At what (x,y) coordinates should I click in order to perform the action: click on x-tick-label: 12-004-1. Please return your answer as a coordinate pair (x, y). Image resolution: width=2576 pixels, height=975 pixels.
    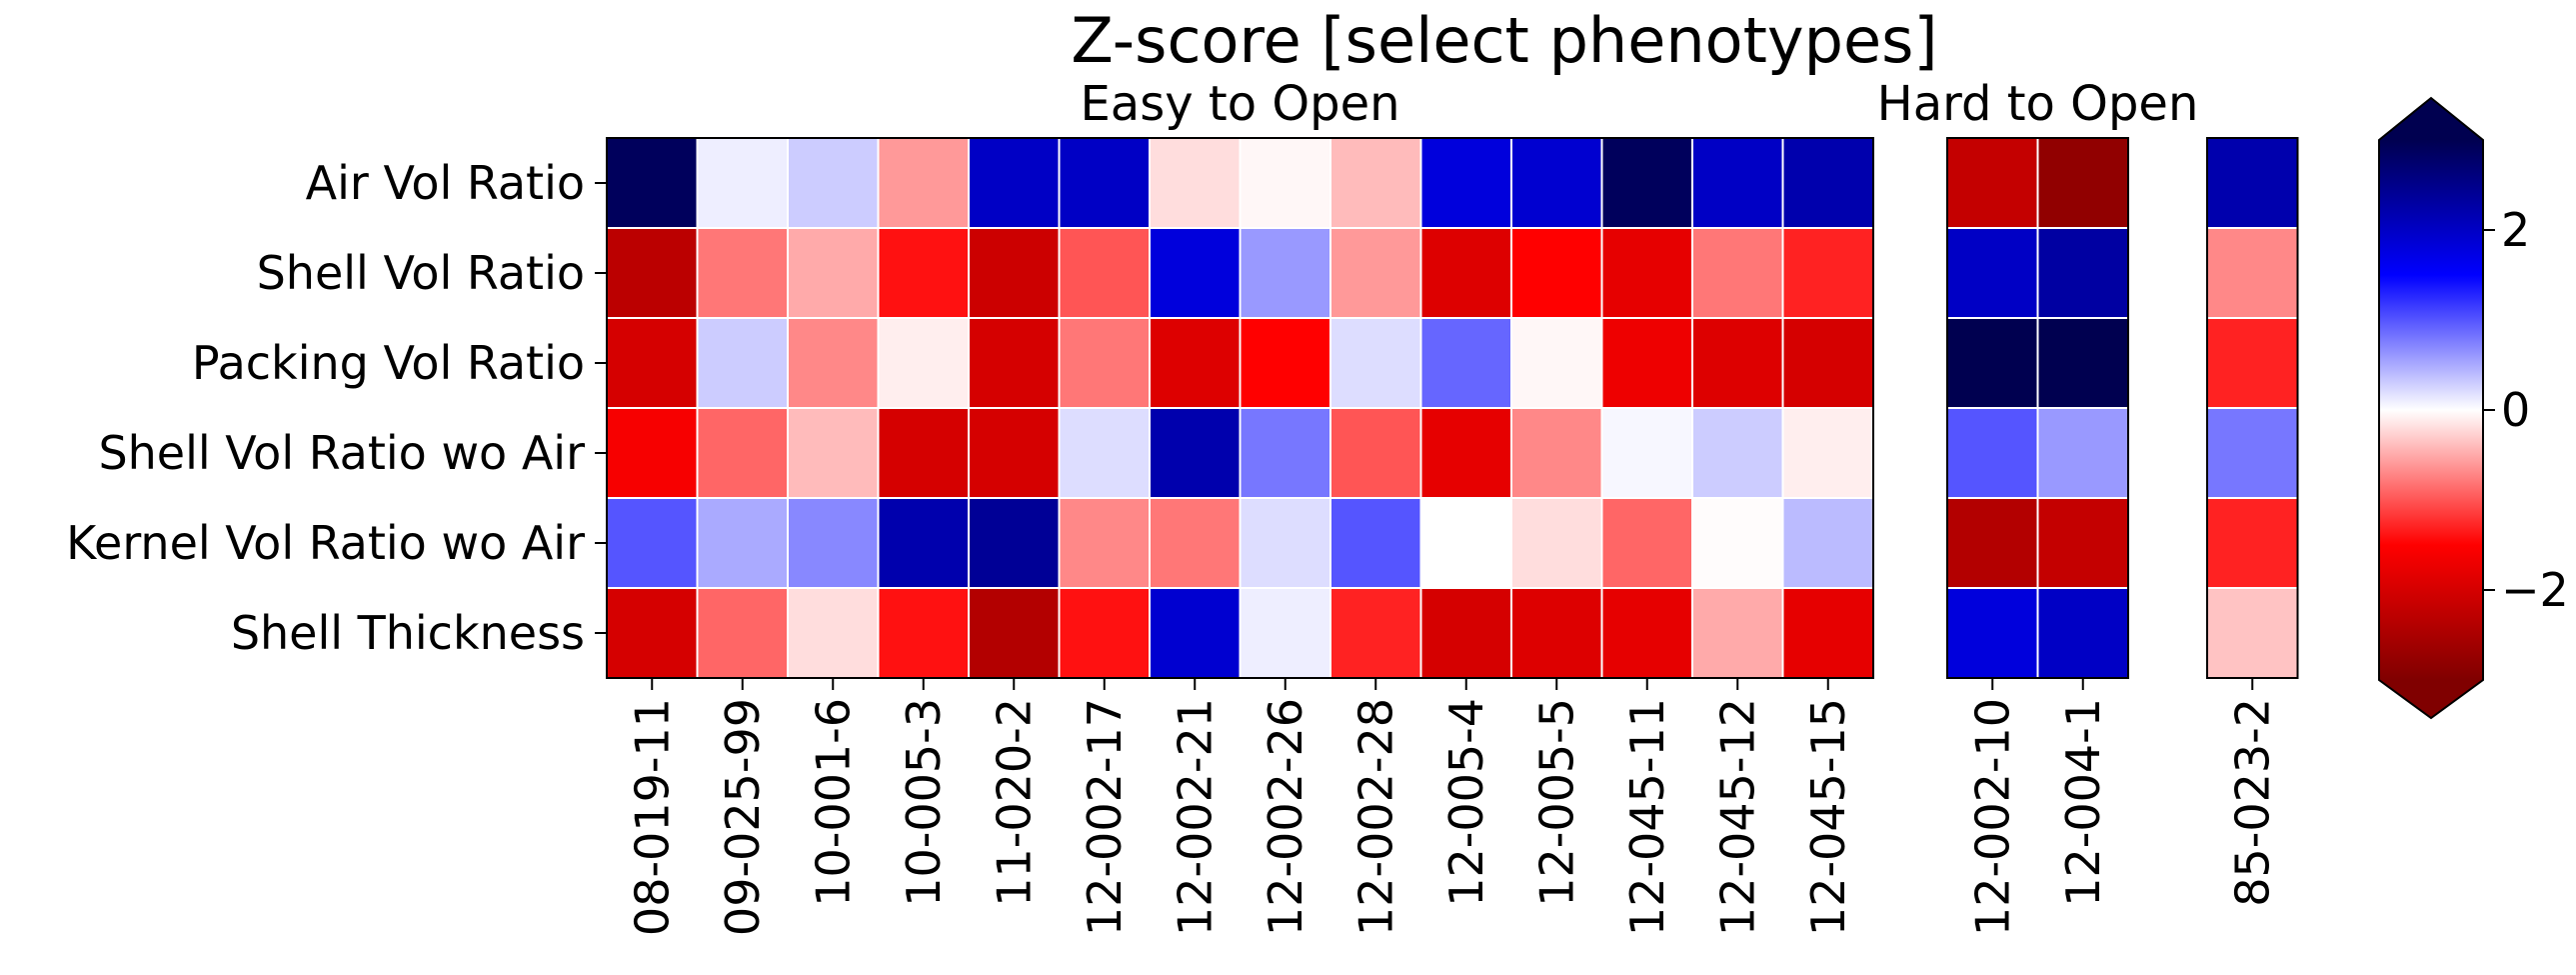
    Looking at the image, I should click on (2083, 802).